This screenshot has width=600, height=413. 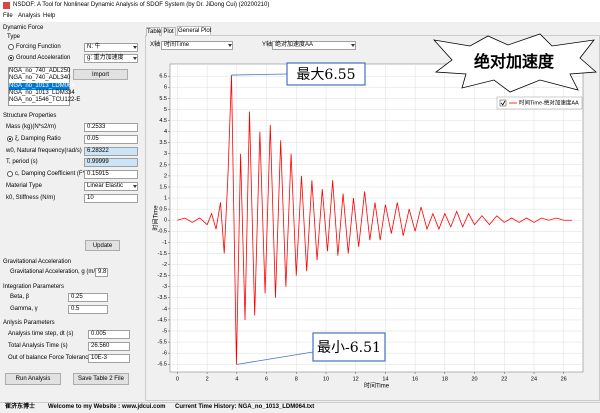 What do you see at coordinates (266, 379) in the screenshot?
I see `x-tick-label: 6` at bounding box center [266, 379].